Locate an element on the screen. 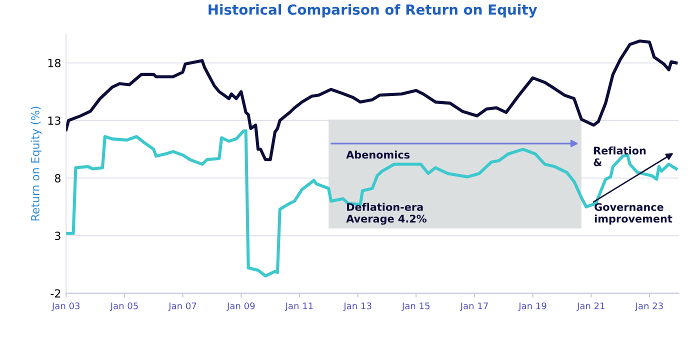 The width and height of the screenshot is (696, 341). x-tick-label: Jan 11 is located at coordinates (298, 306).